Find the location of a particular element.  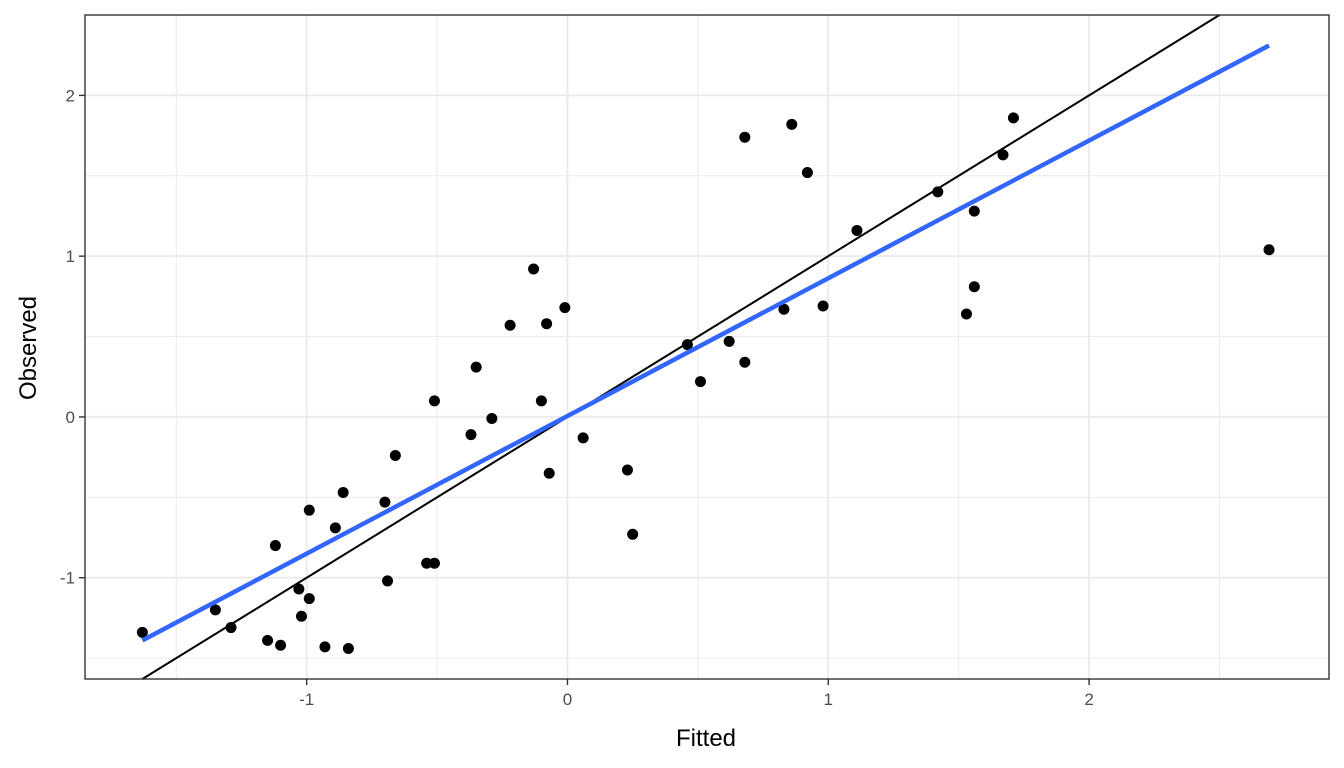

x-tick-label: 2 is located at coordinates (1088, 699).